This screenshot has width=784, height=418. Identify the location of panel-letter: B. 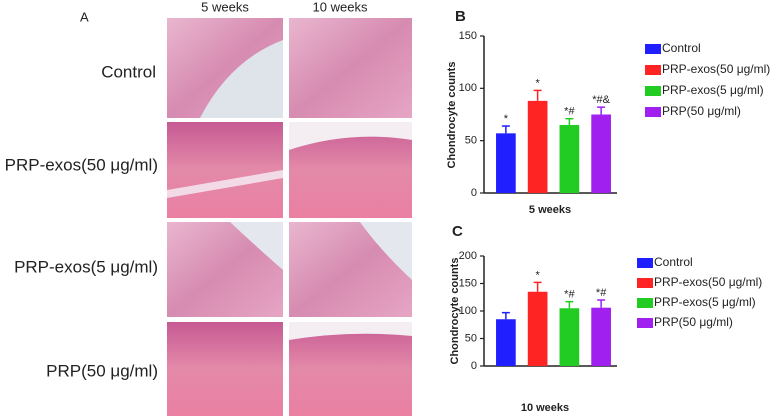
(460, 16).